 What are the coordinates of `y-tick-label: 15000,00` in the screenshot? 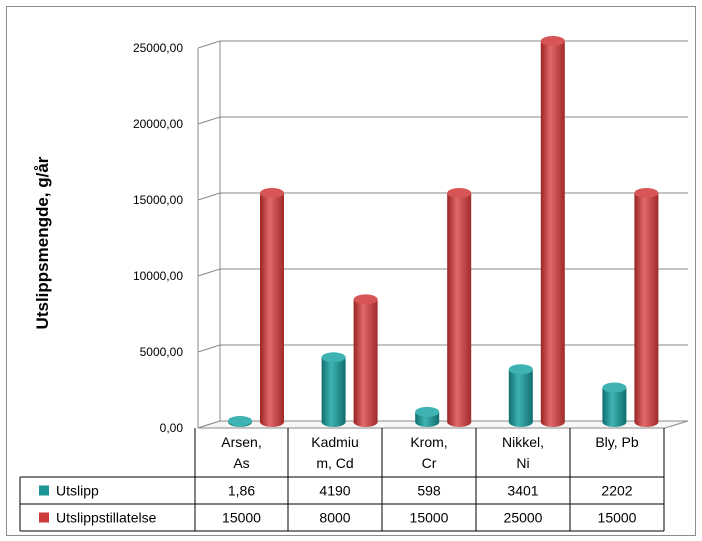 It's located at (158, 200).